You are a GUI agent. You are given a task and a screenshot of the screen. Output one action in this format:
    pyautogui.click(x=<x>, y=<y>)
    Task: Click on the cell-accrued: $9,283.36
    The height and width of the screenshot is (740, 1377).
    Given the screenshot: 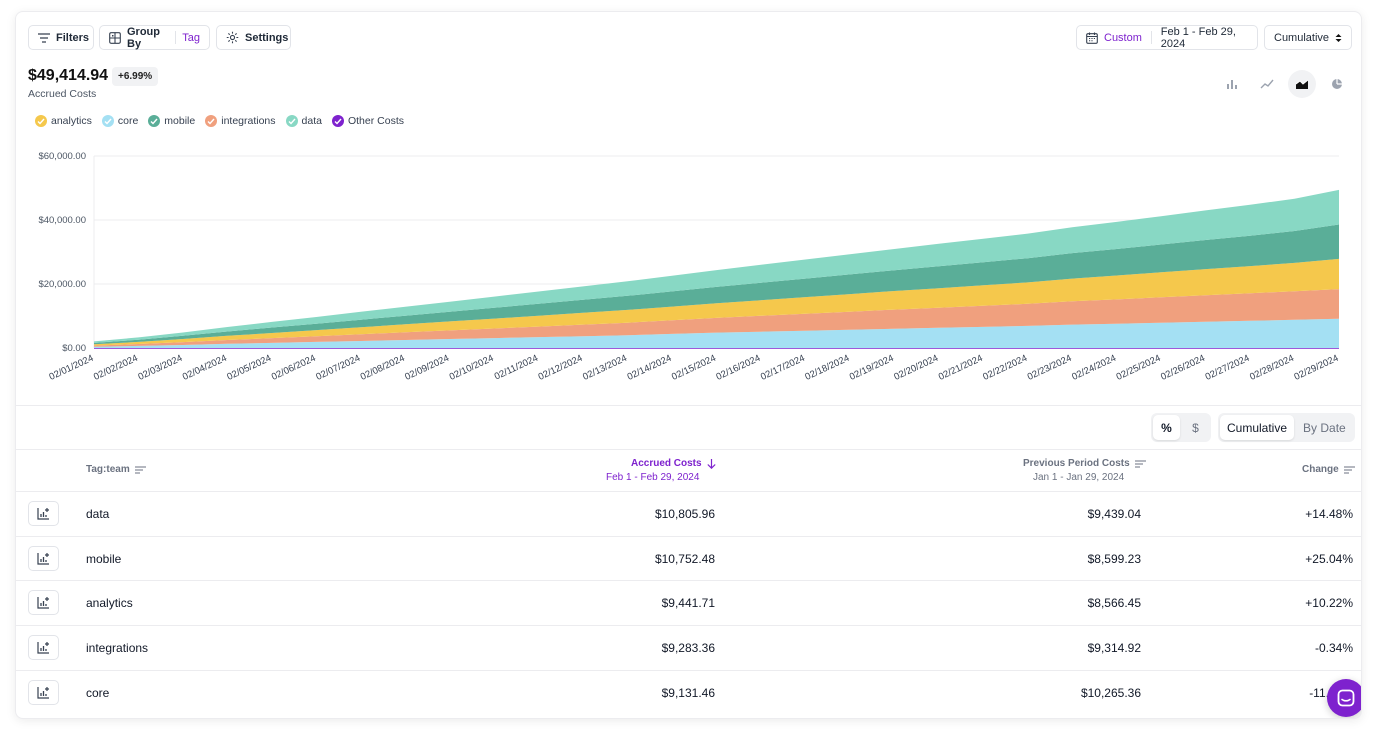 What is the action you would take?
    pyautogui.click(x=688, y=648)
    